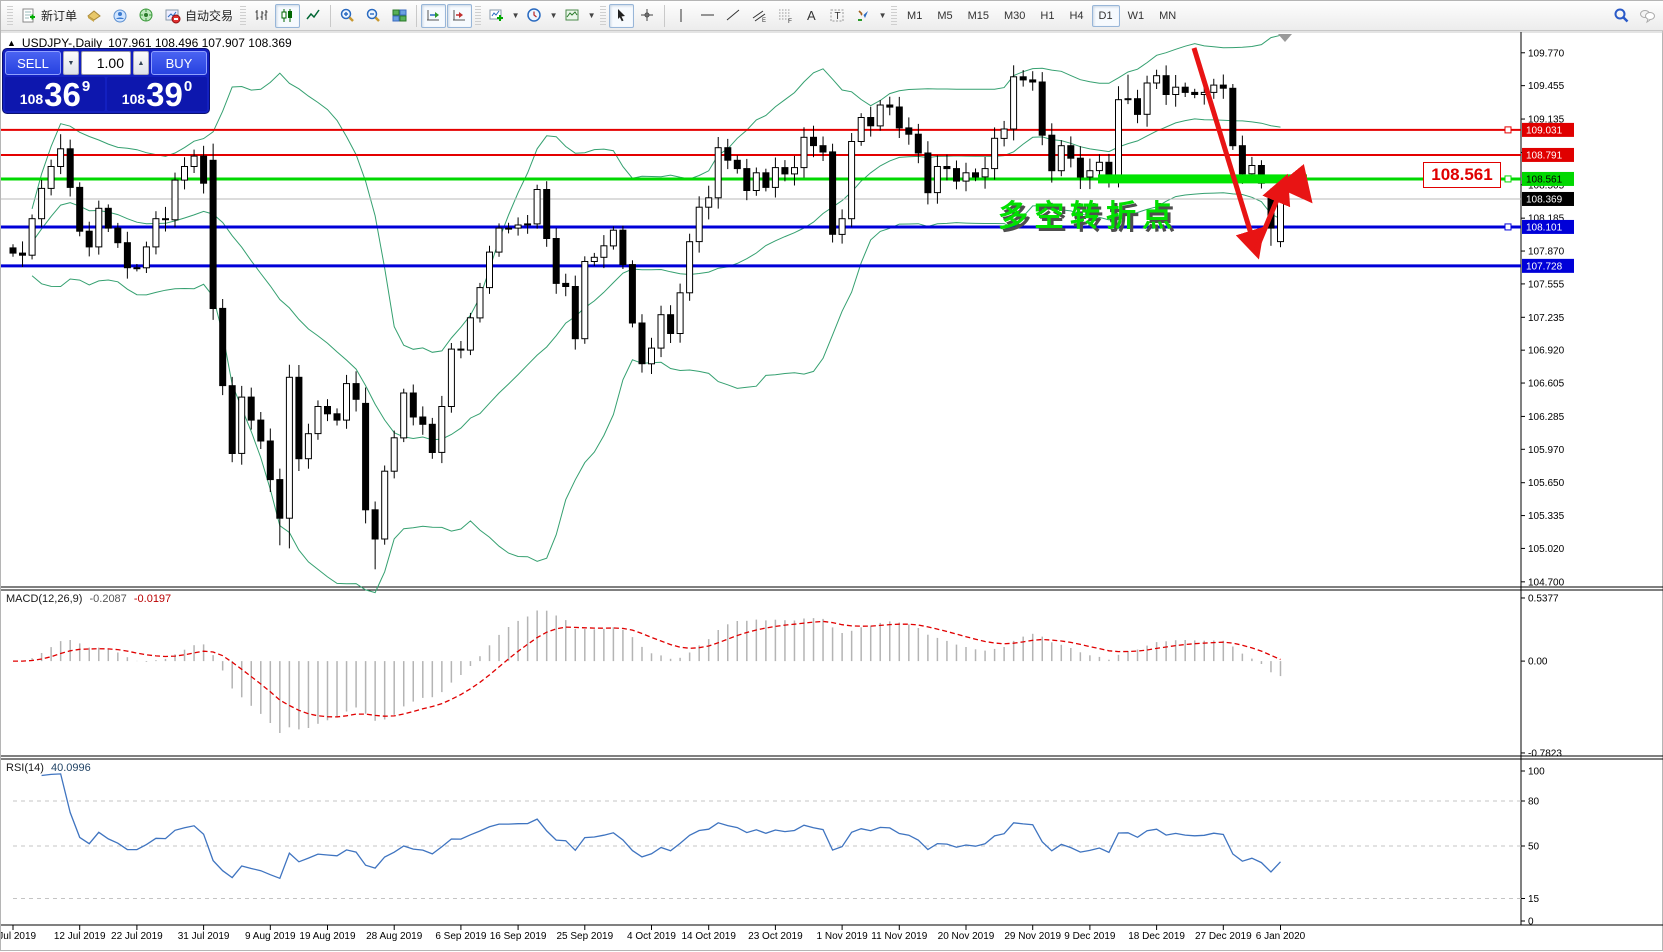 Image resolution: width=1663 pixels, height=952 pixels. What do you see at coordinates (1546, 384) in the screenshot?
I see `svg-text: 106.605` at bounding box center [1546, 384].